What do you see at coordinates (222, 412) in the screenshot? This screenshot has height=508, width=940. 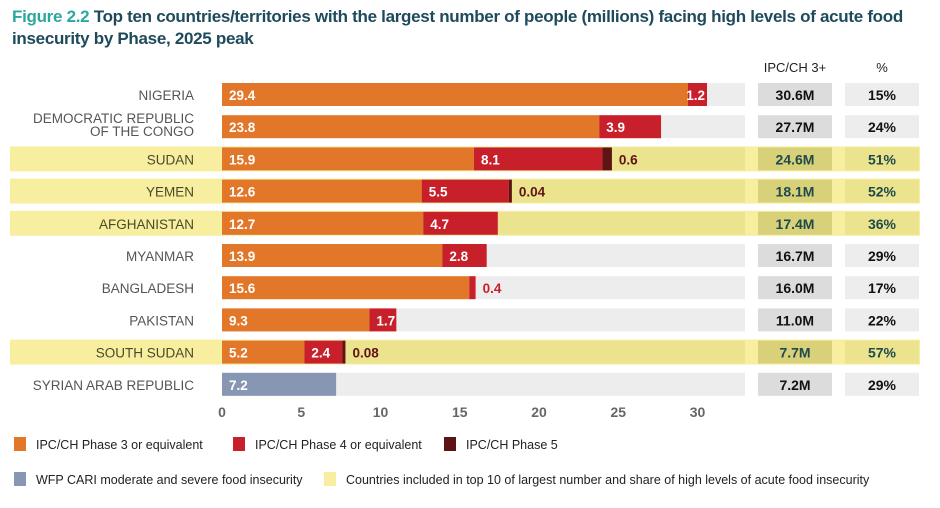 I see `x-tick-label: 0` at bounding box center [222, 412].